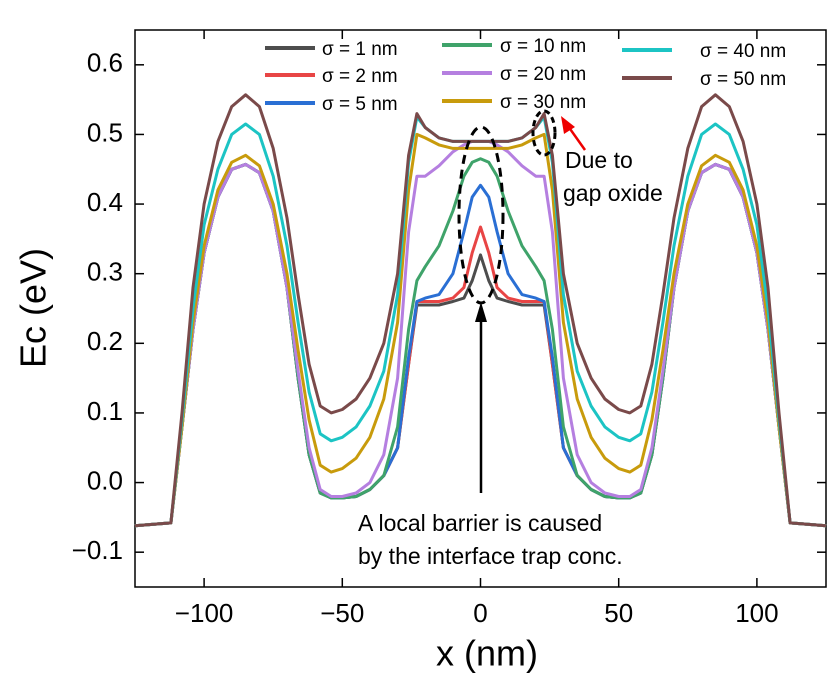 Image resolution: width=830 pixels, height=685 pixels. Describe the element at coordinates (105, 411) in the screenshot. I see `y-tick-label: 0.1` at that location.